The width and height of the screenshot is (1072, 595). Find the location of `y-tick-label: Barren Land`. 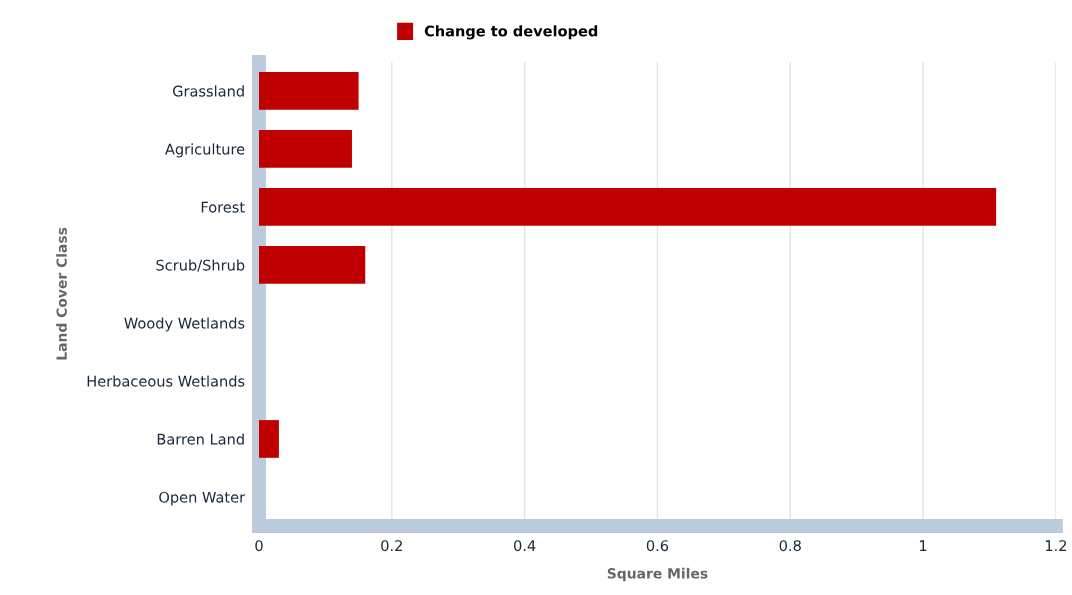

y-tick-label: Barren Land is located at coordinates (200, 439).